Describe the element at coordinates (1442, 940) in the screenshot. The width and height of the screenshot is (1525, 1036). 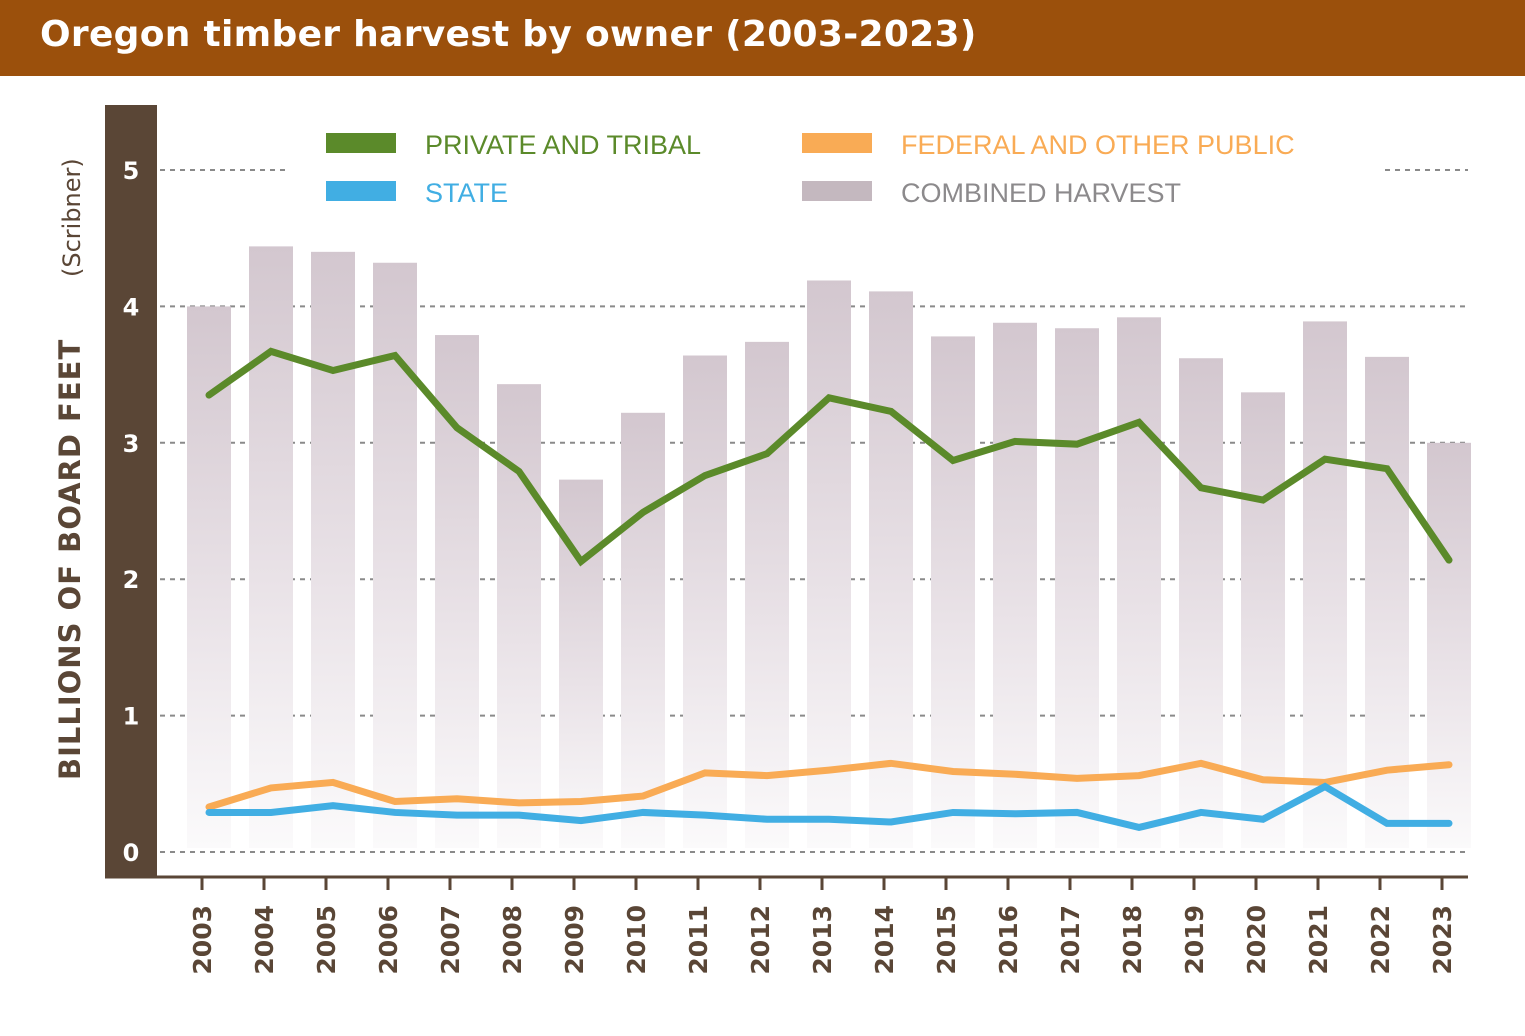
I see `x-tick-label: 2023` at that location.